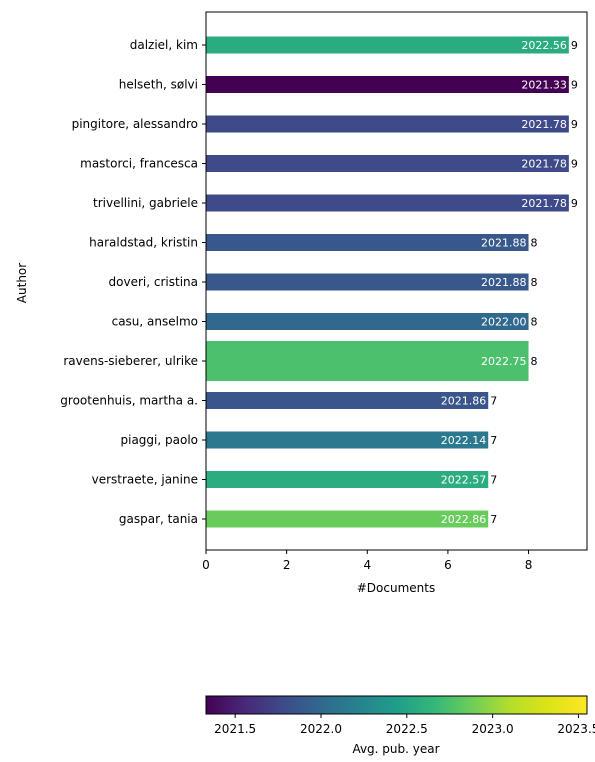 This screenshot has height=762, width=595. I want to click on colorbar-tick-label: 2023.5, so click(576, 729).